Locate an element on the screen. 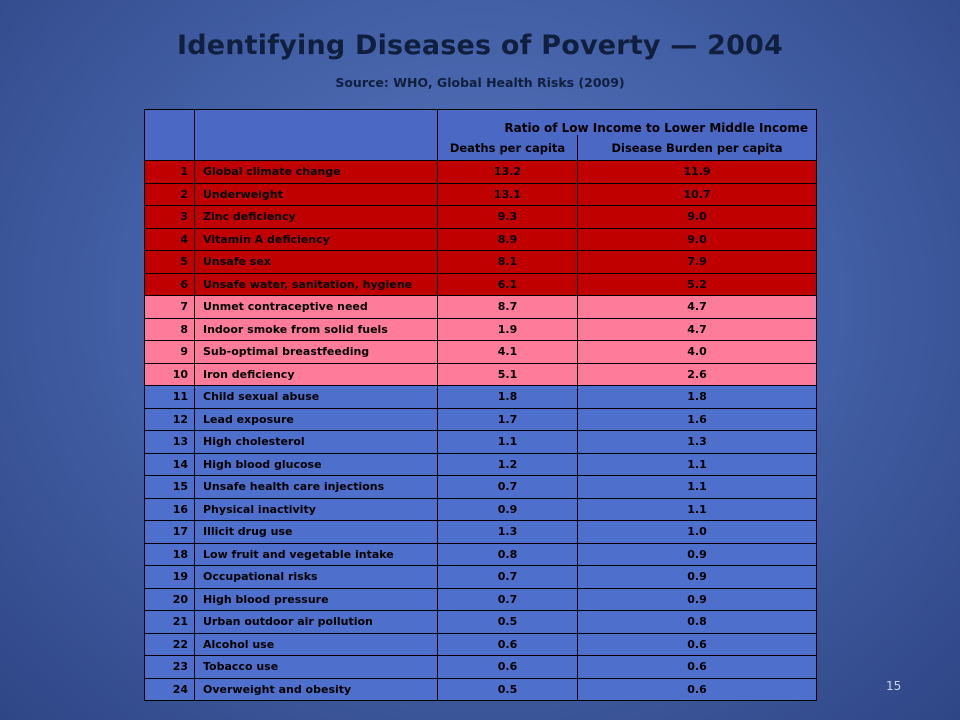 The image size is (960, 720). row-risk-factor-cell: Indoor smoke from solid fuels is located at coordinates (316, 329).